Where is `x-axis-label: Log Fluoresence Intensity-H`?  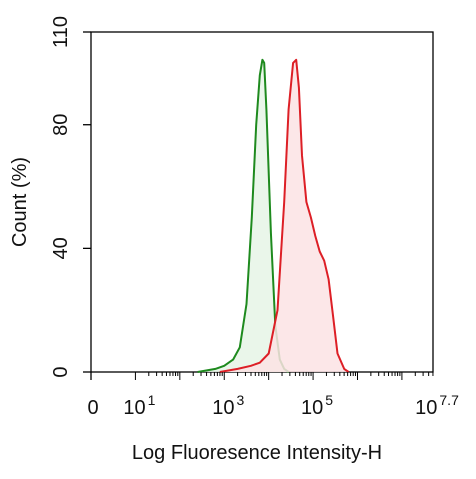 x-axis-label: Log Fluoresence Intensity-H is located at coordinates (257, 453).